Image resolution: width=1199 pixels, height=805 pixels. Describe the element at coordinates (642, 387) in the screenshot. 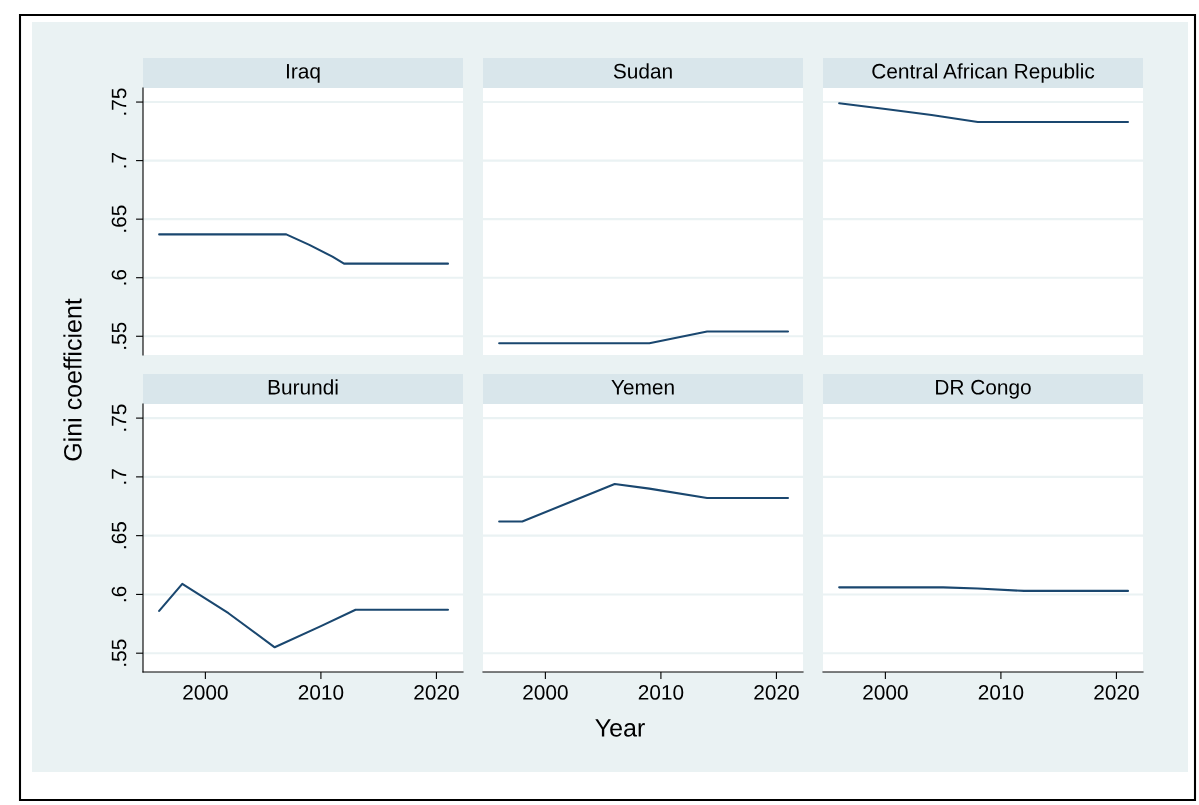

I see `chart-title: Yemen` at that location.